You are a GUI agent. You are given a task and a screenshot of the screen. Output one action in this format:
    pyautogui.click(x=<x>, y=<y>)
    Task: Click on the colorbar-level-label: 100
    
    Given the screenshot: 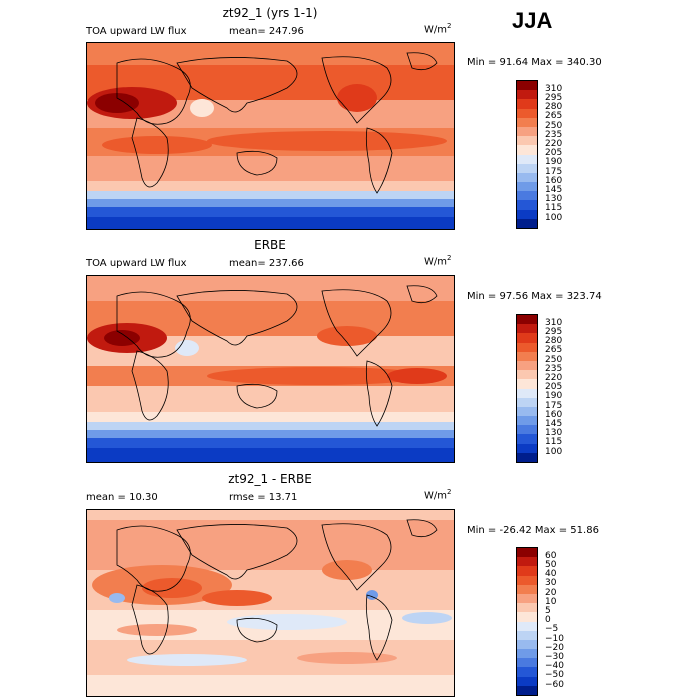 What is the action you would take?
    pyautogui.click(x=554, y=217)
    